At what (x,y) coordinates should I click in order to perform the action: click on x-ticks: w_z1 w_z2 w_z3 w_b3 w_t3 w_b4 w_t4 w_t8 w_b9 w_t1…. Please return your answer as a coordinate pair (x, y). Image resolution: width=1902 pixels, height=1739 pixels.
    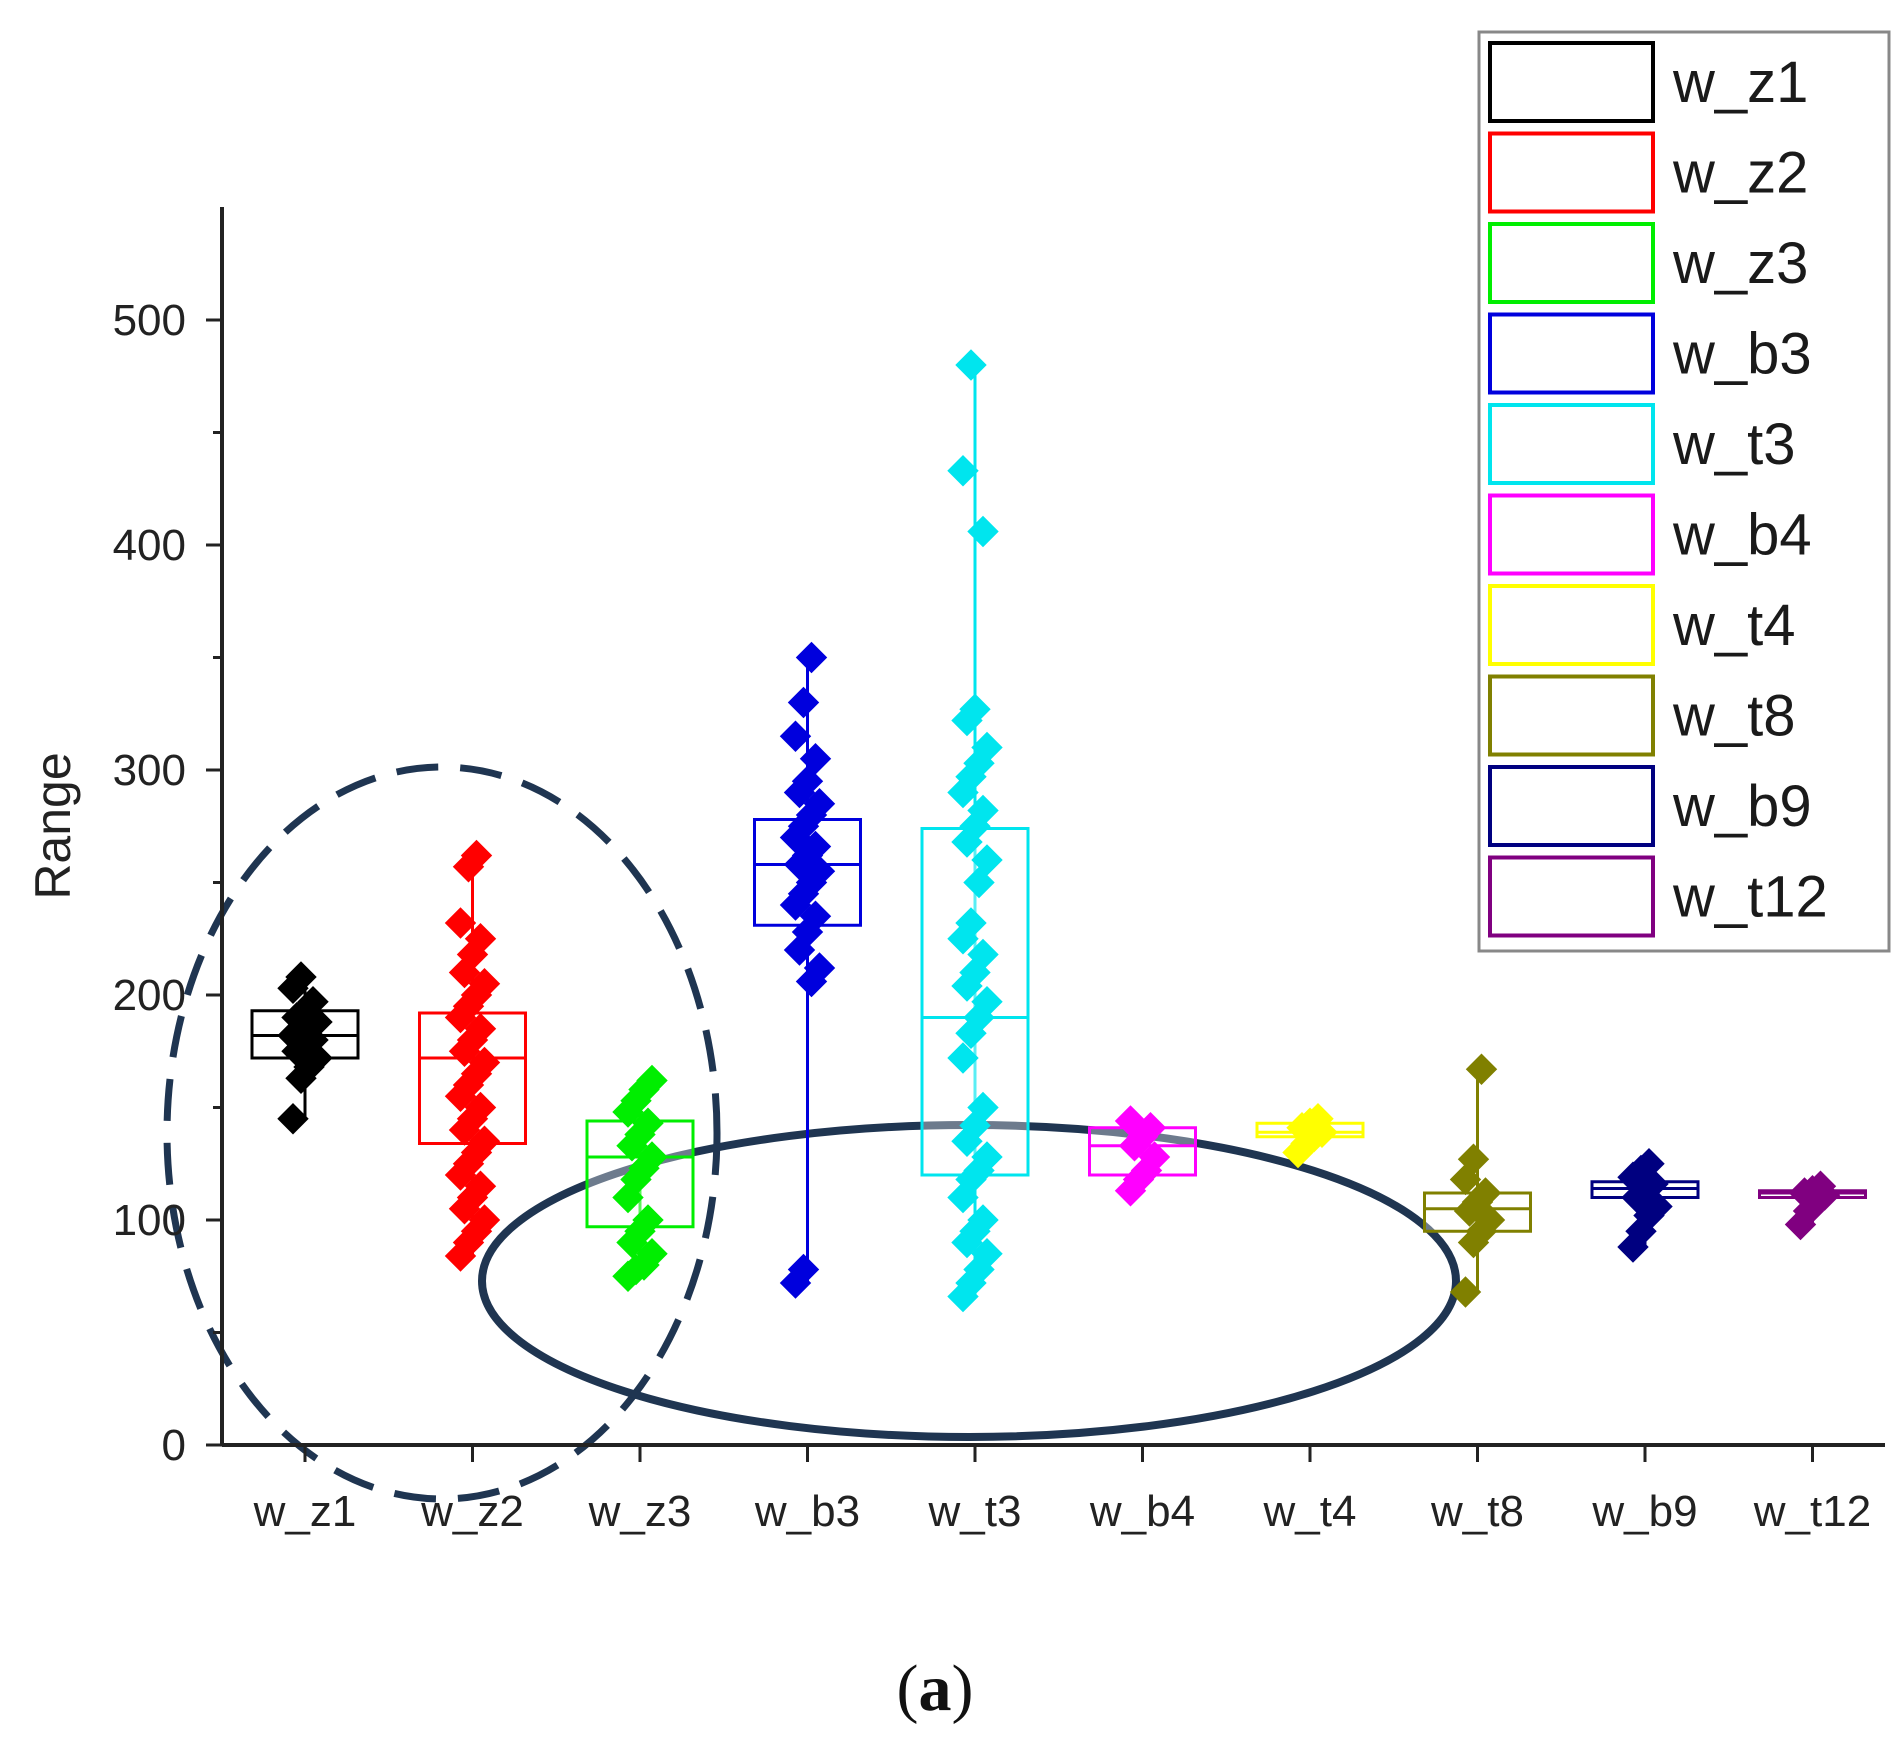
    Looking at the image, I should click on (1062, 1490).